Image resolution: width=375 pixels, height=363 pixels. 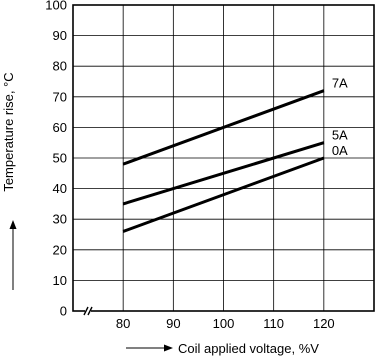 I want to click on series-label-5a: 5A, so click(x=340, y=135).